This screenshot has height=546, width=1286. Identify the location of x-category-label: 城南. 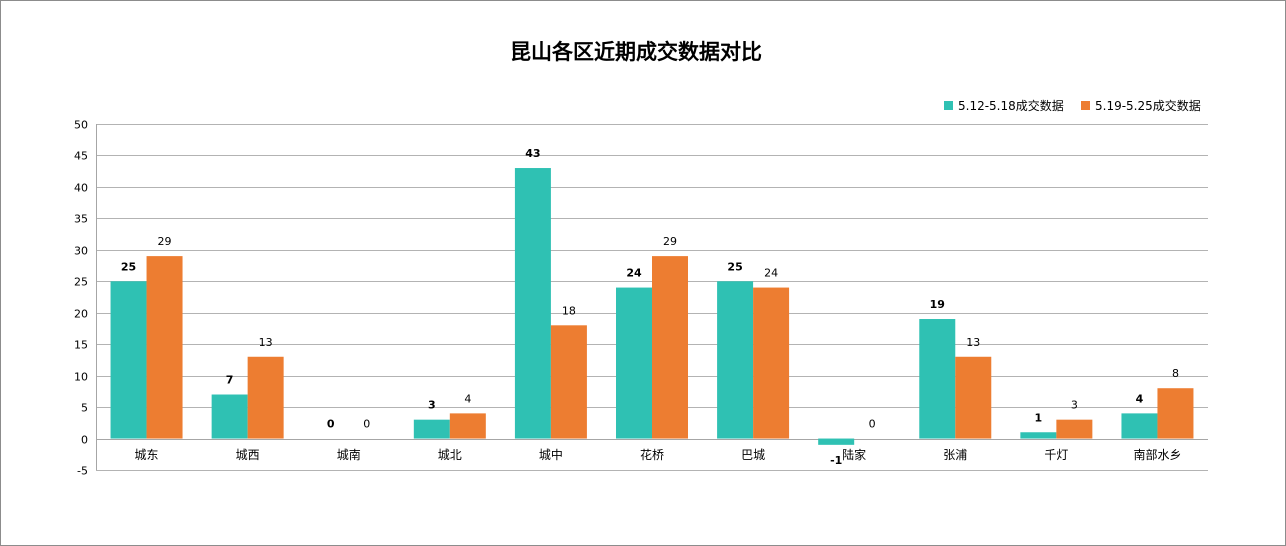
(349, 454).